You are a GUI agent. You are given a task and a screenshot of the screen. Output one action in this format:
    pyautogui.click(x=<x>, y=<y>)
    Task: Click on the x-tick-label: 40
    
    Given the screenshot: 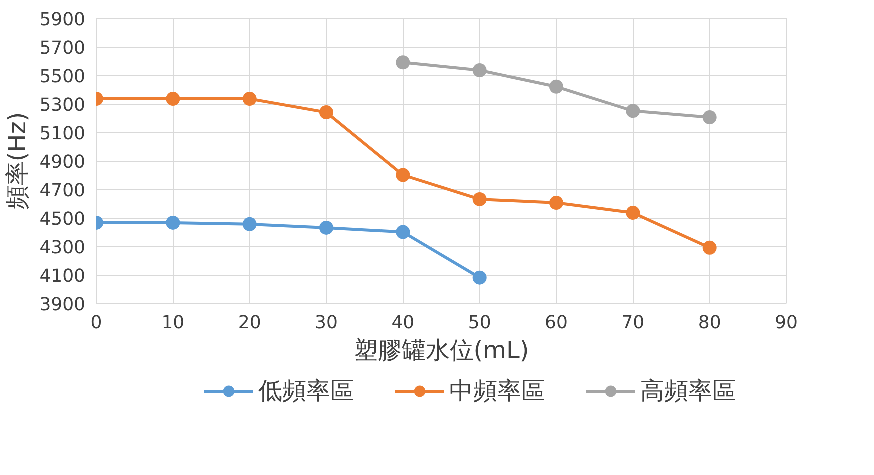 What is the action you would take?
    pyautogui.click(x=403, y=323)
    